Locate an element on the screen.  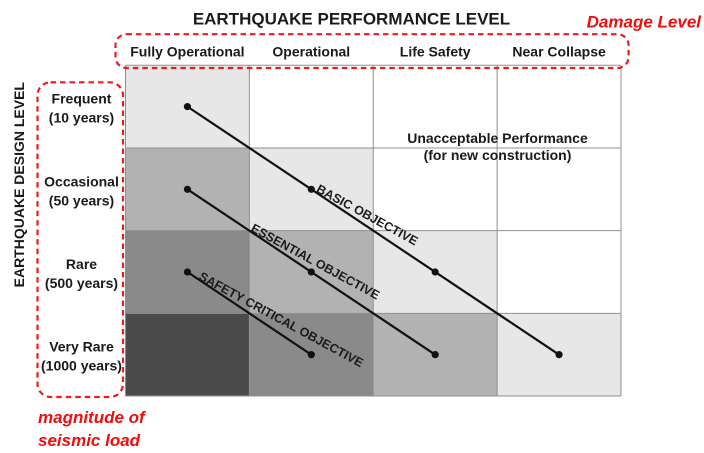
svg-text: (50 years) is located at coordinates (81, 200).